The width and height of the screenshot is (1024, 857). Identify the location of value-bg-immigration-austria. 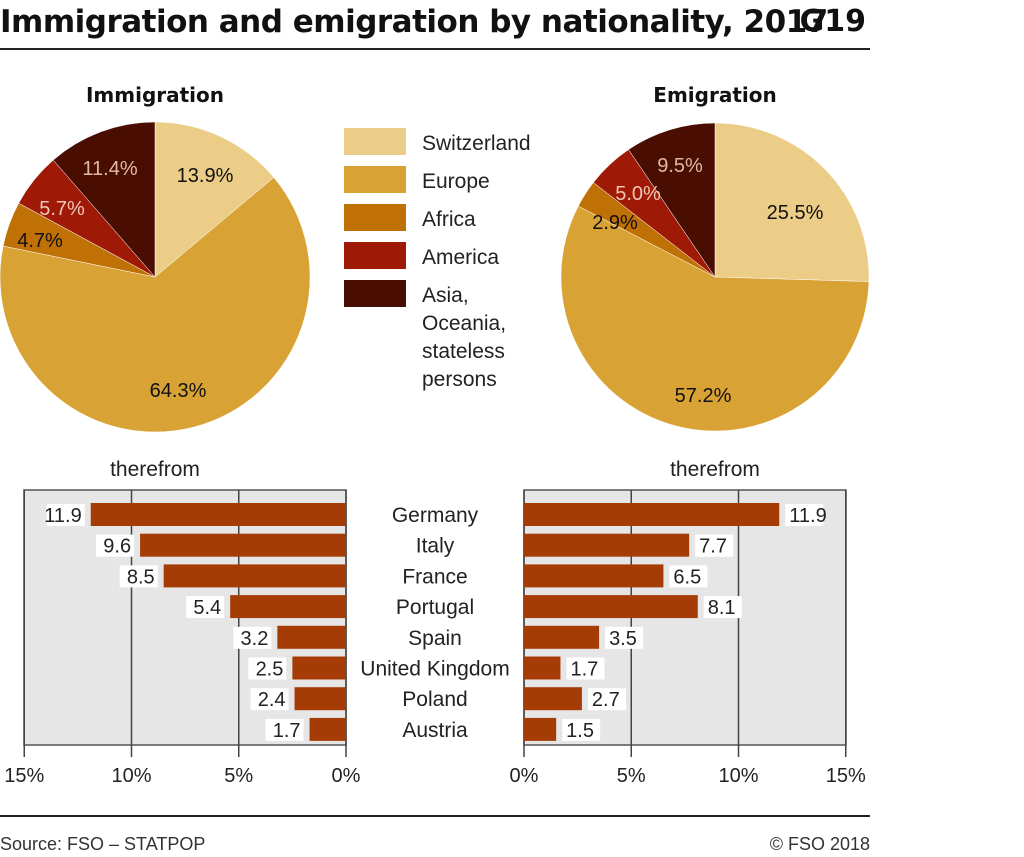
(284, 729).